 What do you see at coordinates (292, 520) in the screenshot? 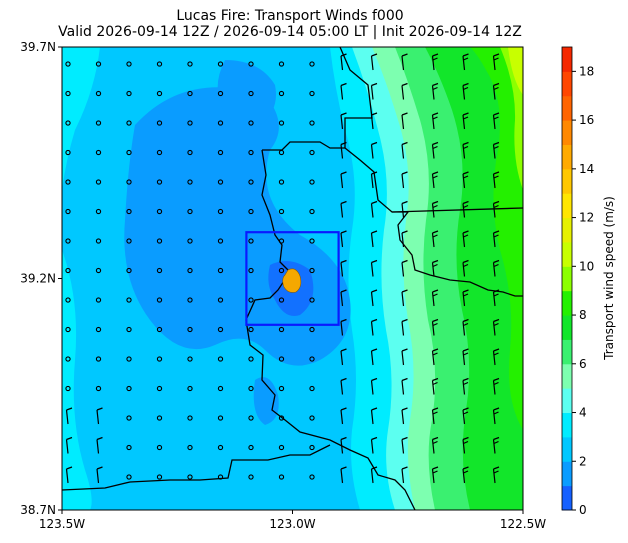
I see `x-axis: 123.5W 123.0W 122.5W` at bounding box center [292, 520].